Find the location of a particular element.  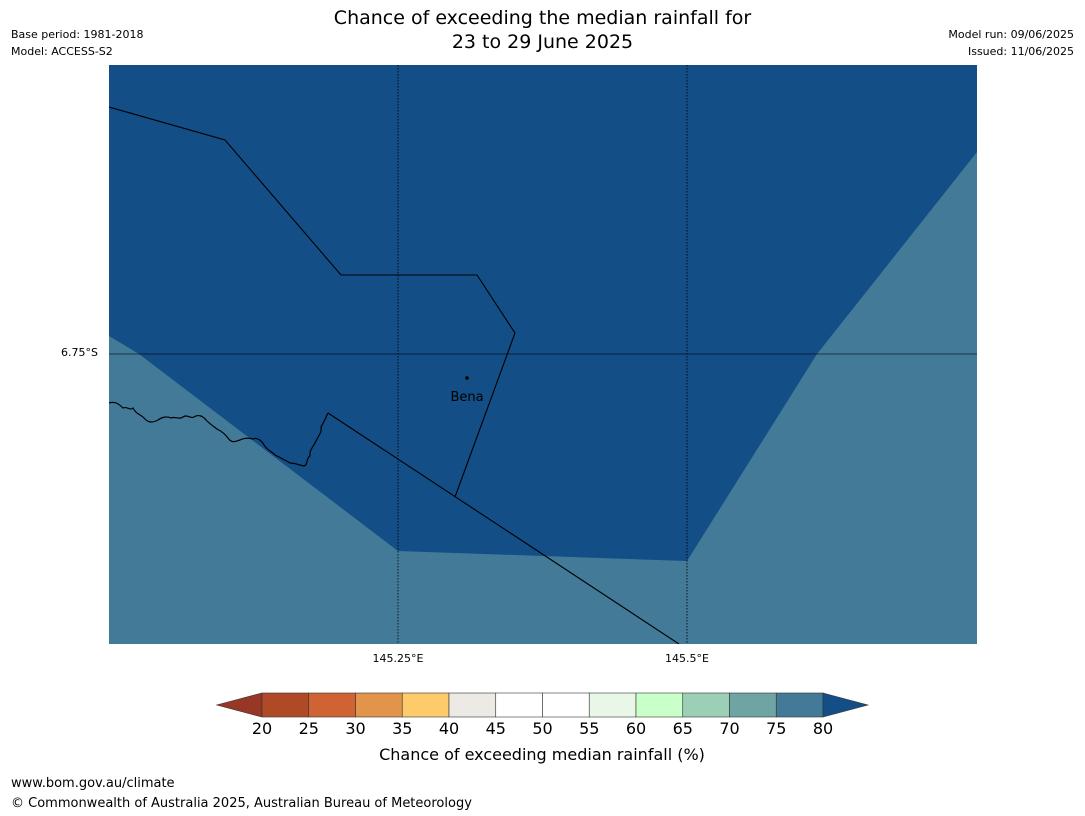

colorbar-tick-20: 20 is located at coordinates (262, 728).